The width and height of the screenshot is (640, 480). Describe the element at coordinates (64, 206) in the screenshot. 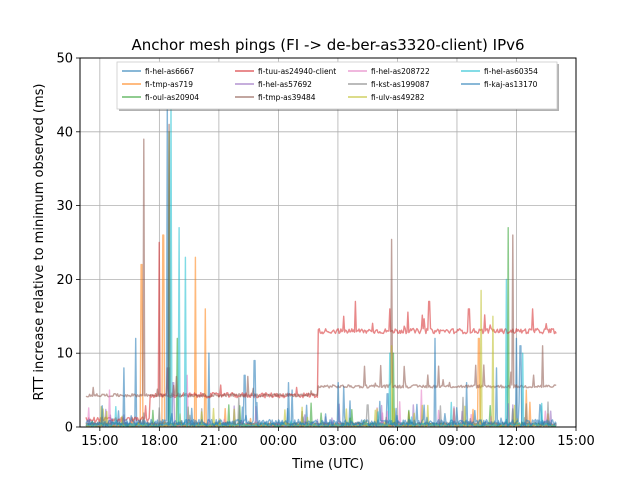

I see `y-tick-label: 30` at that location.